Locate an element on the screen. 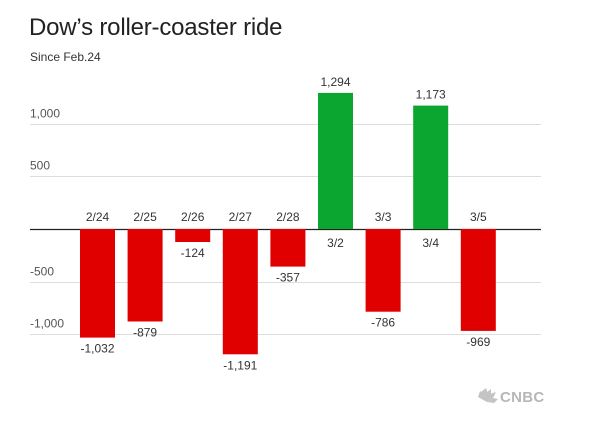  value-label: -357 is located at coordinates (288, 278).